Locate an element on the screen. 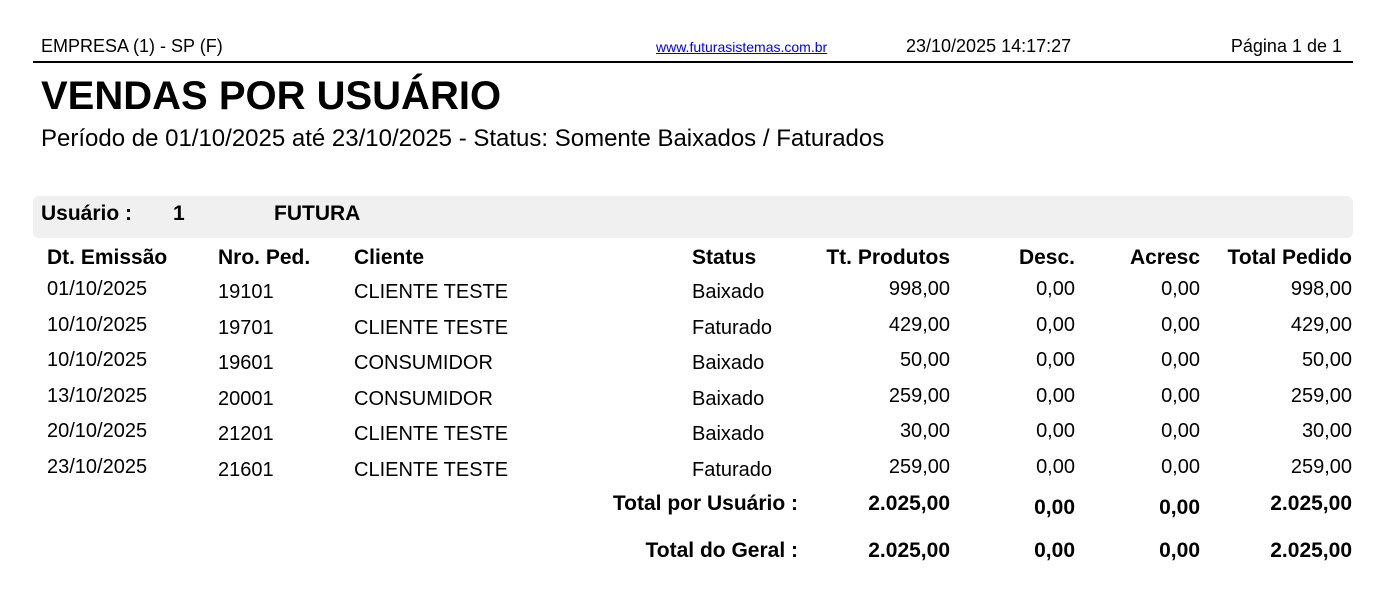 The width and height of the screenshot is (1394, 606). company-name: EMPRESA (1) - SP (F) is located at coordinates (132, 46).